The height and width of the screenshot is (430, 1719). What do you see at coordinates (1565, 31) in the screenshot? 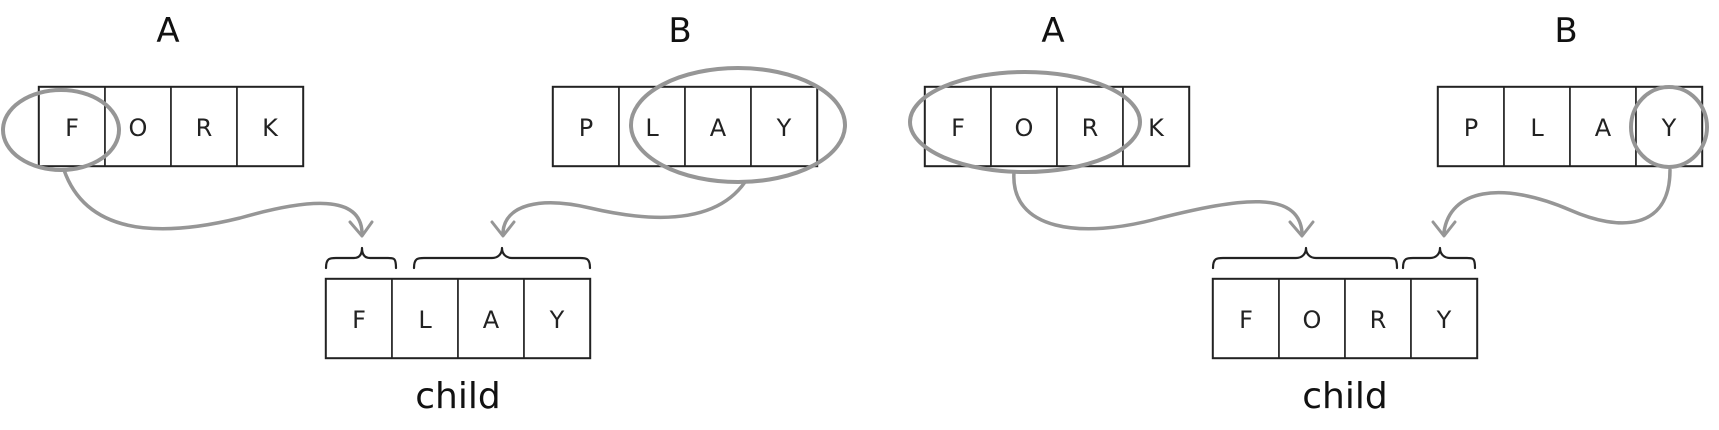
I see `panel-2-parent-b-label: B` at bounding box center [1565, 31].